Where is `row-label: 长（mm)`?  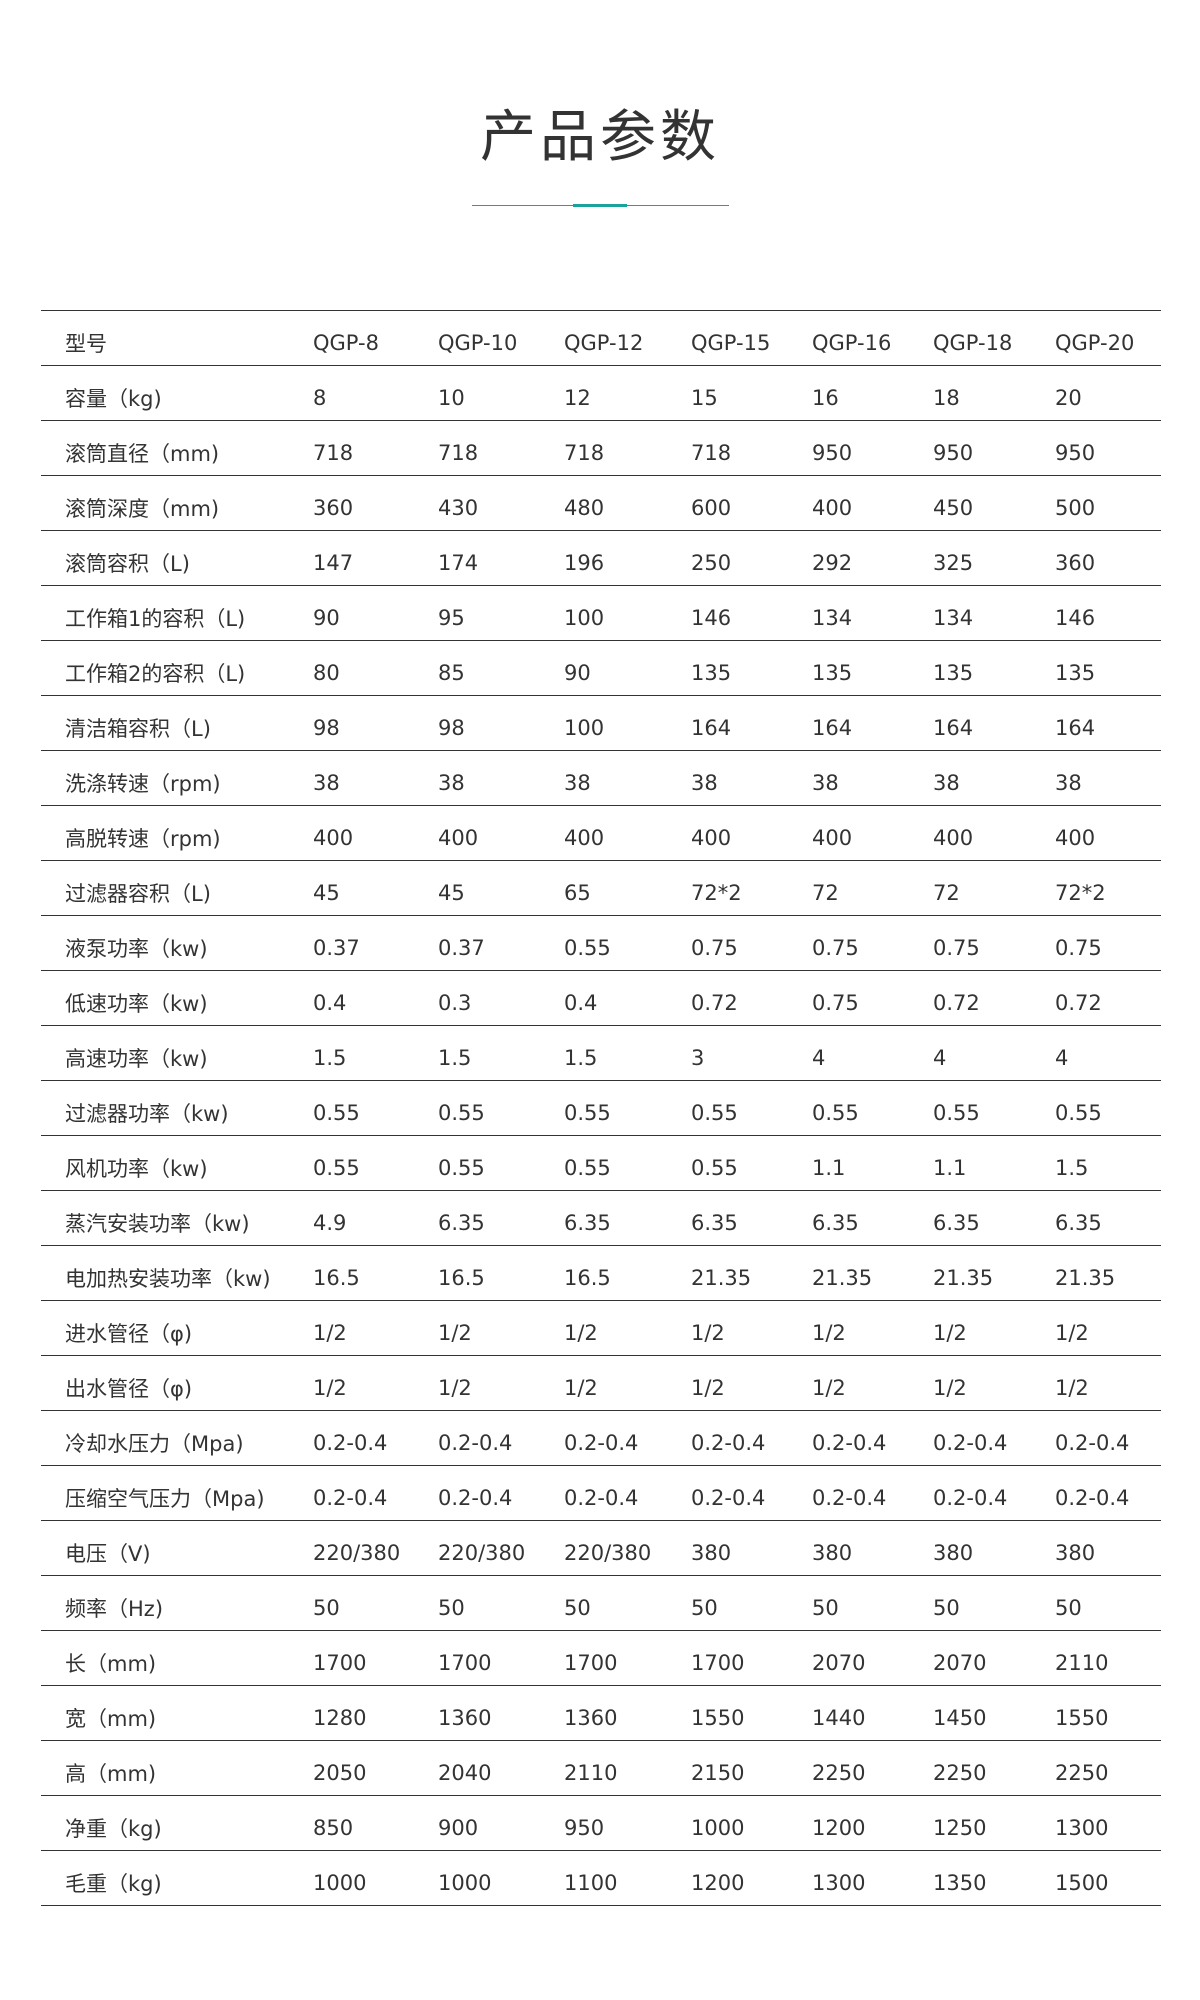
row-label: 长（mm) is located at coordinates (177, 1658).